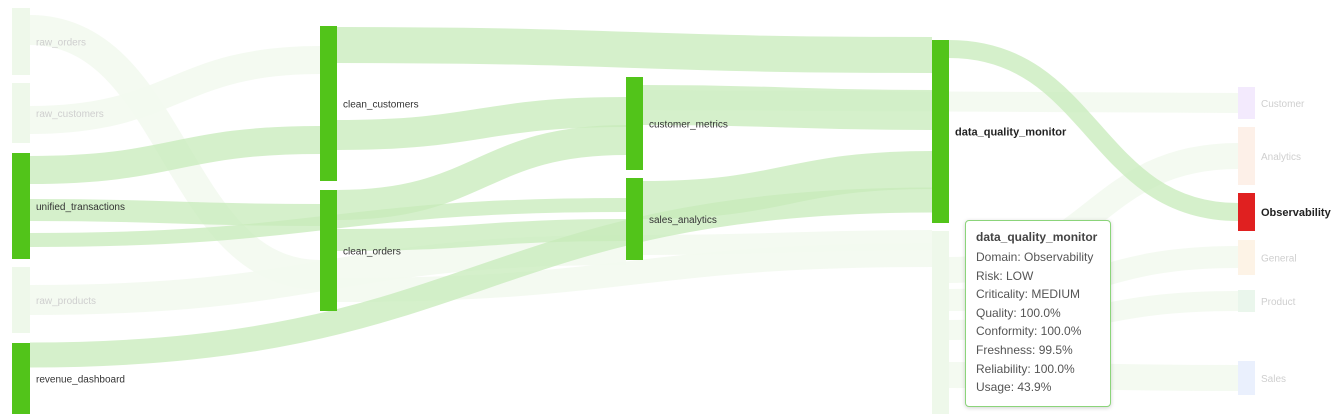  I want to click on node-label-Observability: Observability, so click(1296, 213).